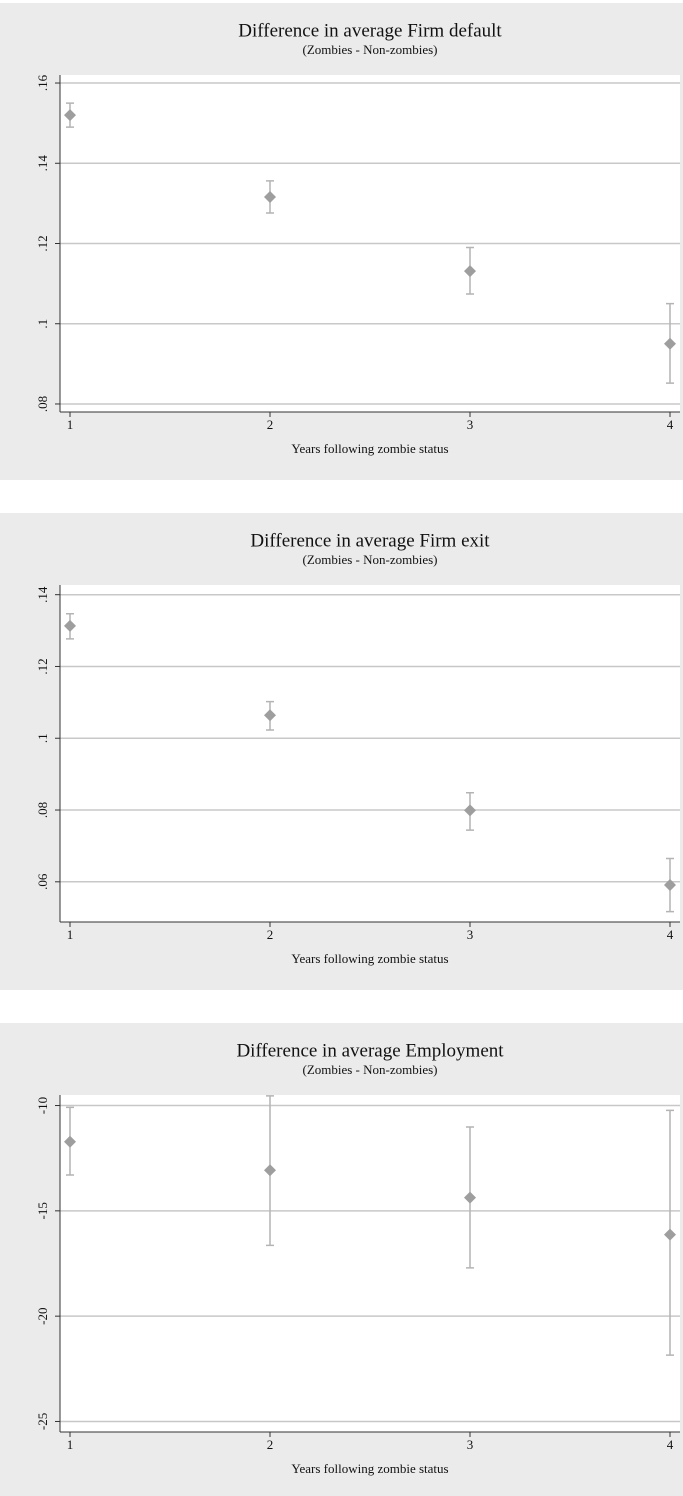 The image size is (683, 1496). Describe the element at coordinates (370, 1050) in the screenshot. I see `chart-title: Difference in average Employment` at that location.